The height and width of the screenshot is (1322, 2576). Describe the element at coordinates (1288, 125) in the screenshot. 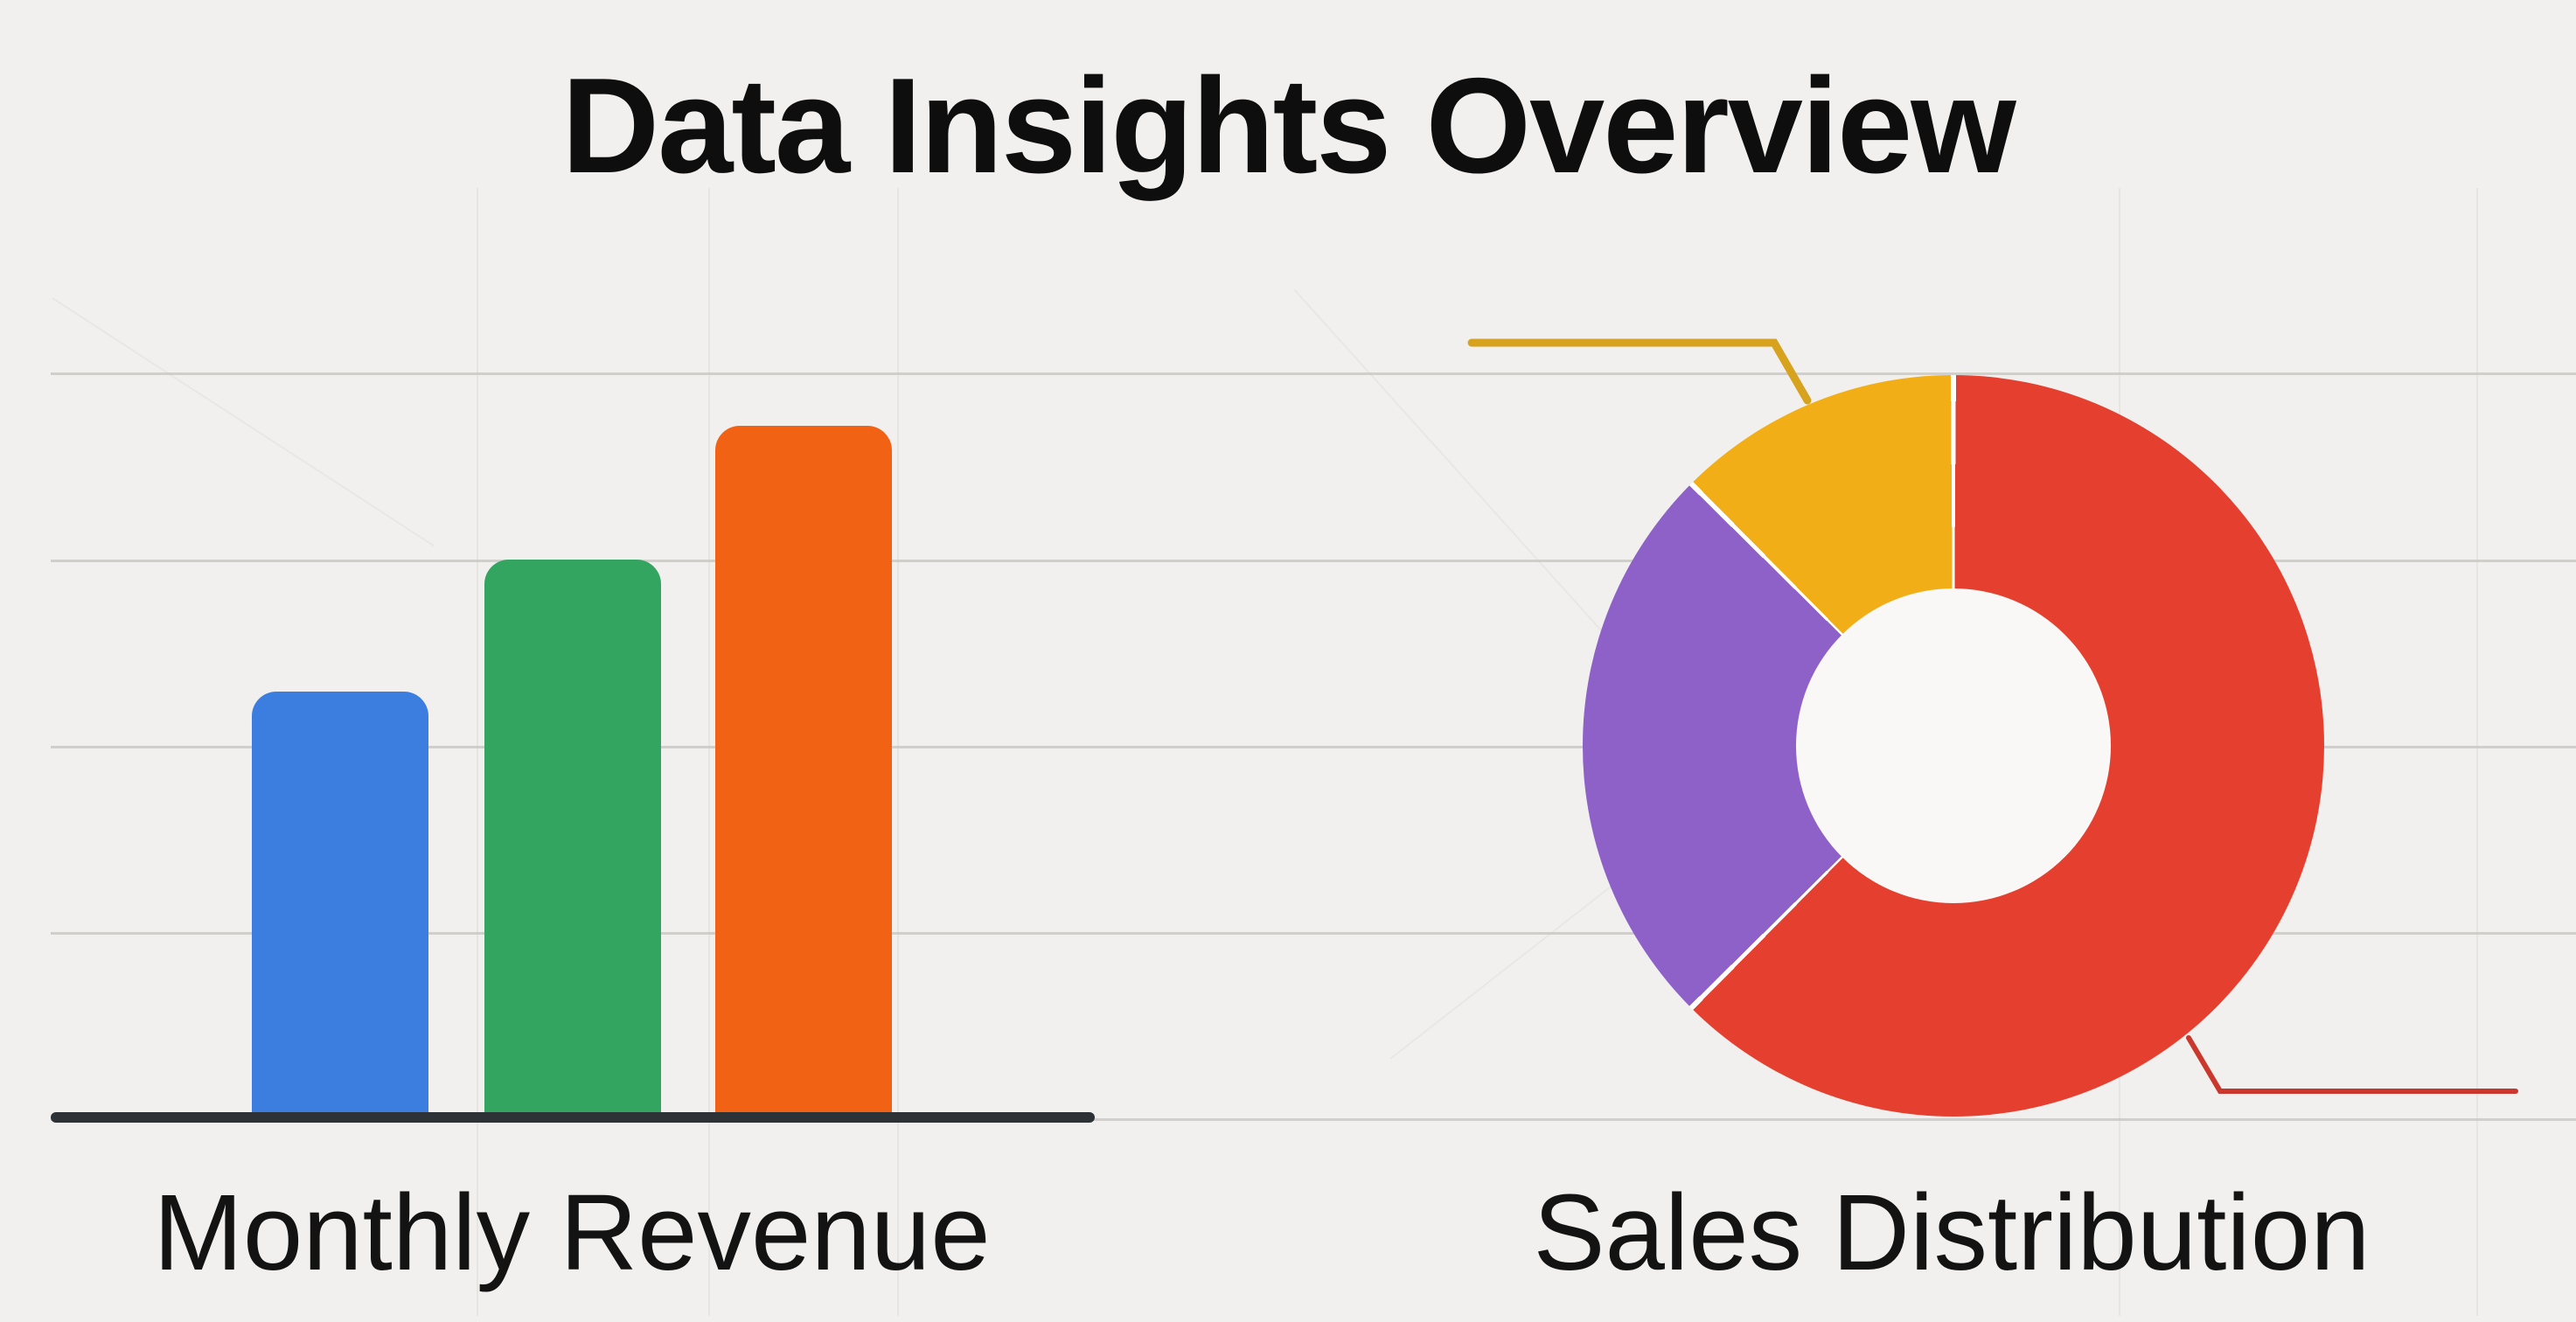

I see `page-title: Data Insights Overview` at that location.